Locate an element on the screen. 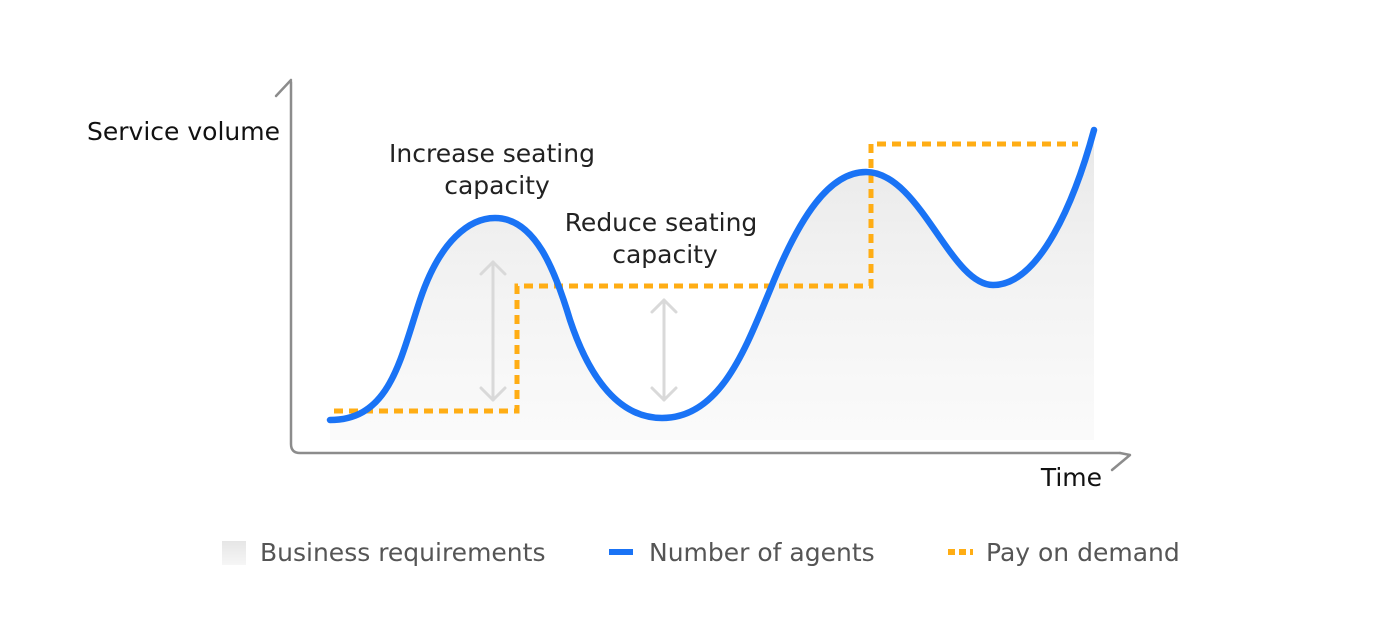 The image size is (1384, 644). reduce-annotation-line1: Reduce seating is located at coordinates (661, 222).